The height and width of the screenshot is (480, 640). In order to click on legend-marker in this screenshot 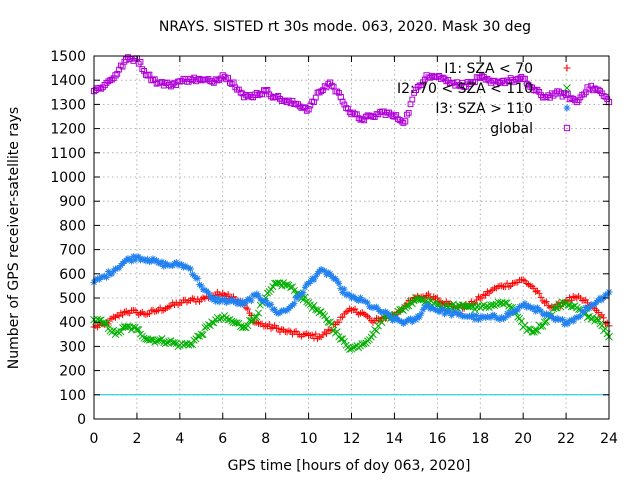, I will do `click(567, 128)`.